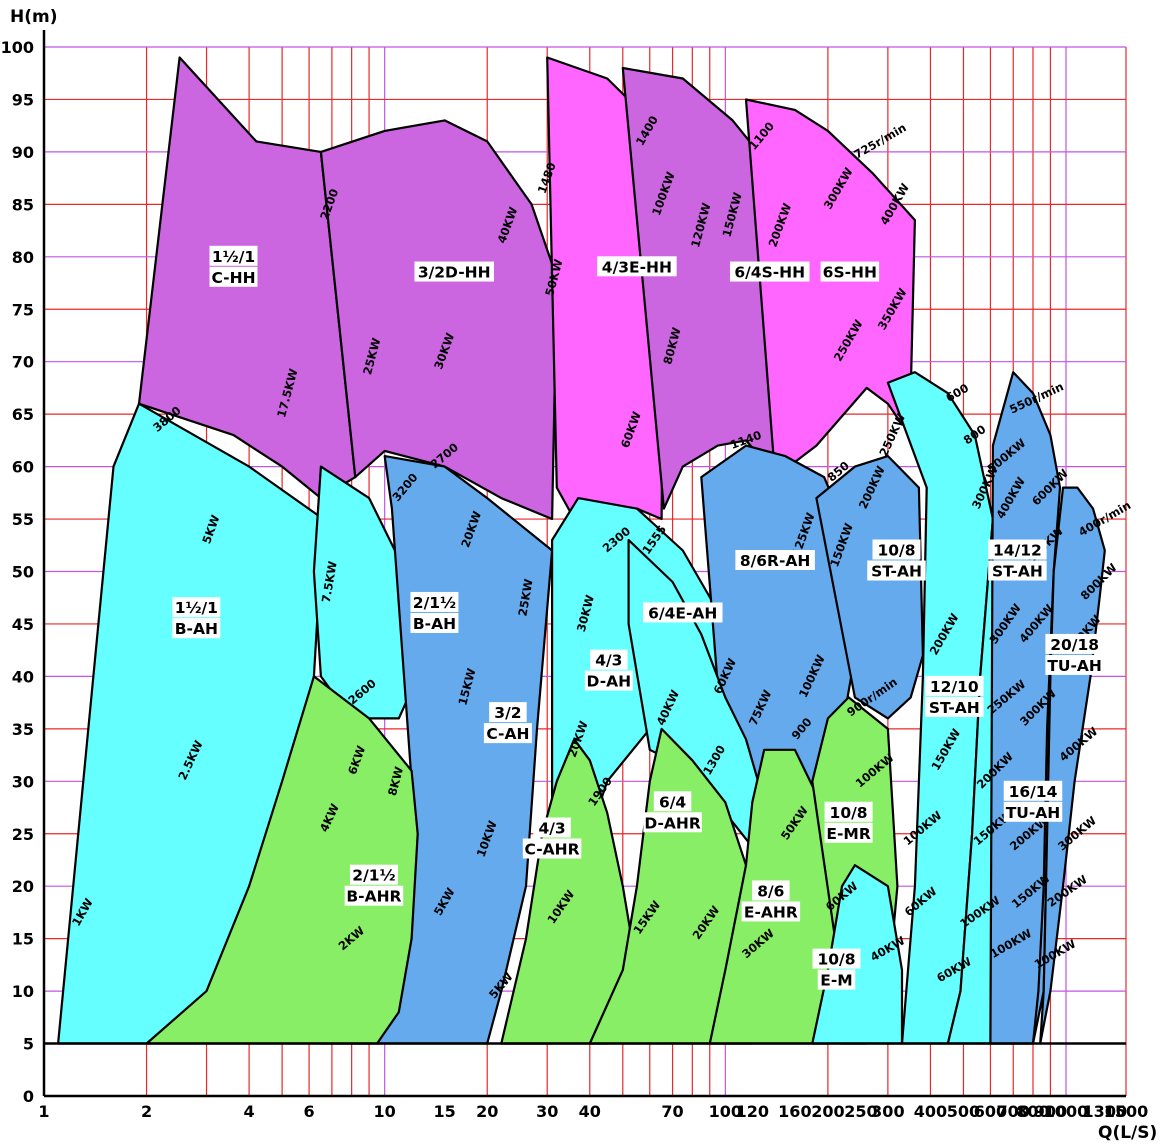  I want to click on pump-label: 20/18, so click(1074, 645).